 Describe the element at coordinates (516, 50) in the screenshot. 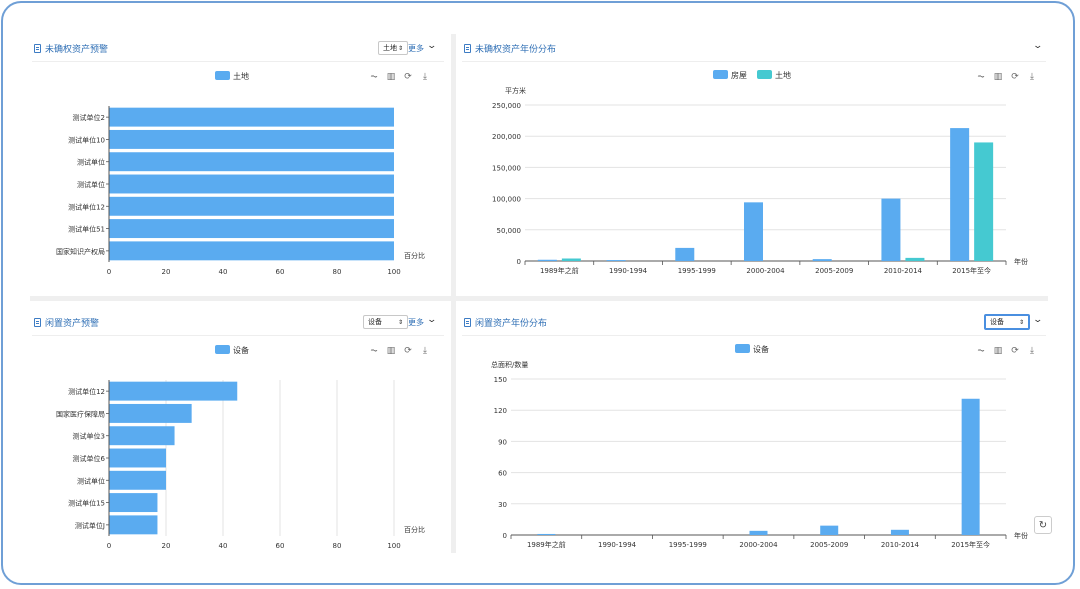

I see `panel-title: 未确权资产年份分布` at that location.